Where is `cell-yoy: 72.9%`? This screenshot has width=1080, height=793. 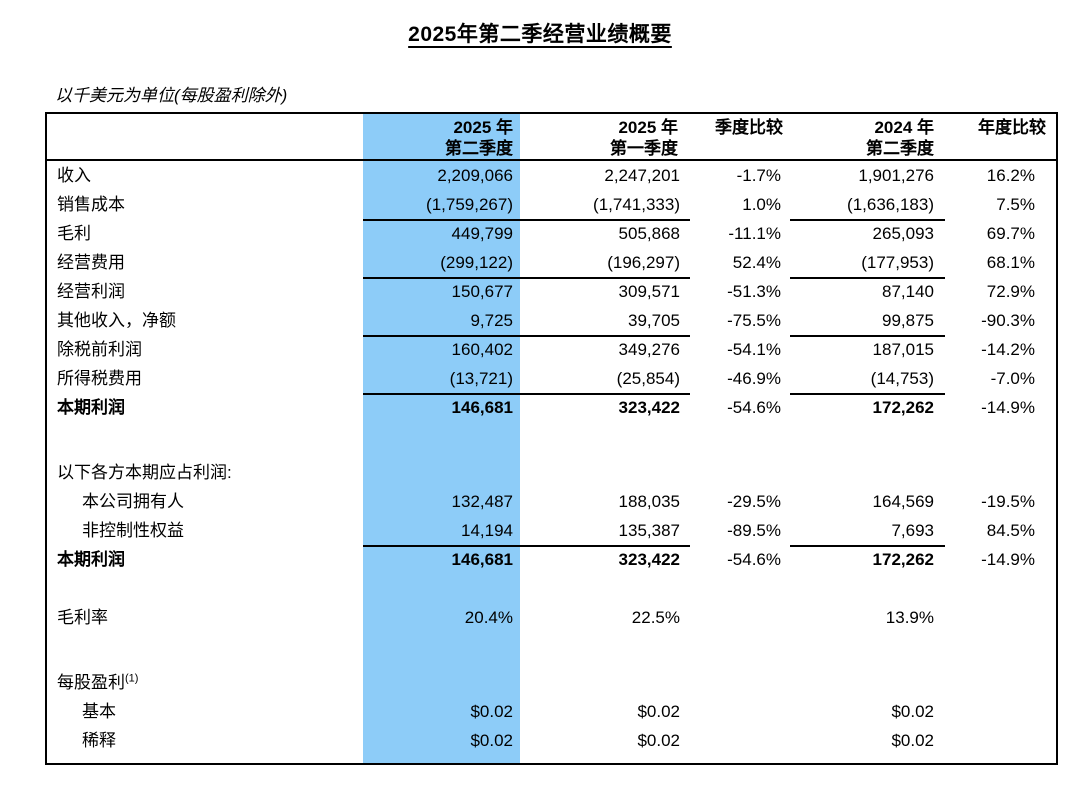 cell-yoy: 72.9% is located at coordinates (1010, 291).